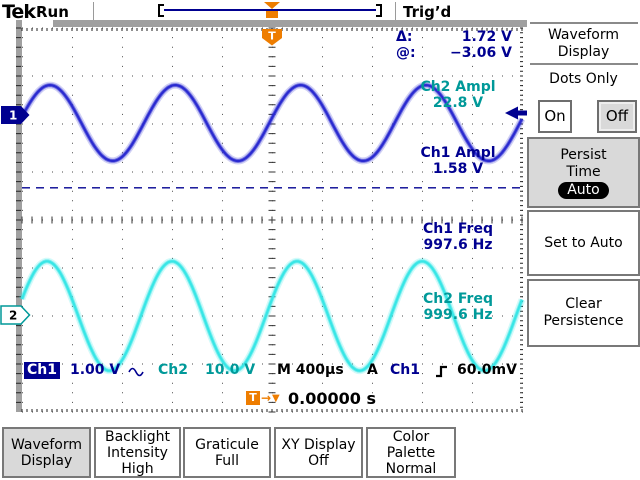 Image resolution: width=640 pixels, height=480 pixels. What do you see at coordinates (379, 10) in the screenshot?
I see `record-bar-right-bracket` at bounding box center [379, 10].